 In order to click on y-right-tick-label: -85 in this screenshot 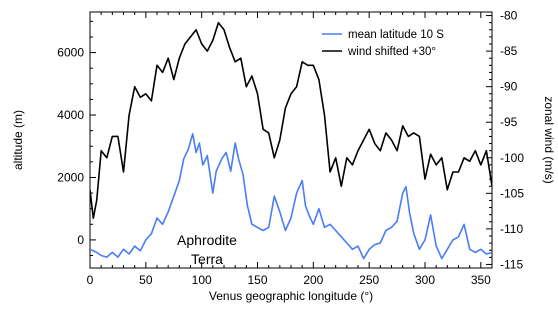, I will do `click(509, 51)`.